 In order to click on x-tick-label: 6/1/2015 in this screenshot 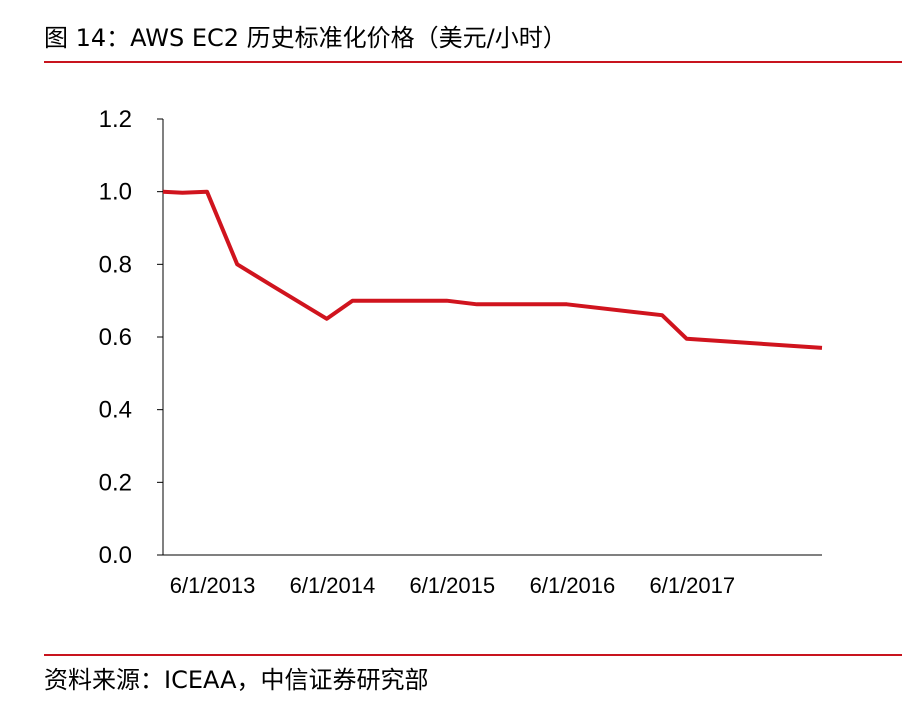, I will do `click(452, 585)`.